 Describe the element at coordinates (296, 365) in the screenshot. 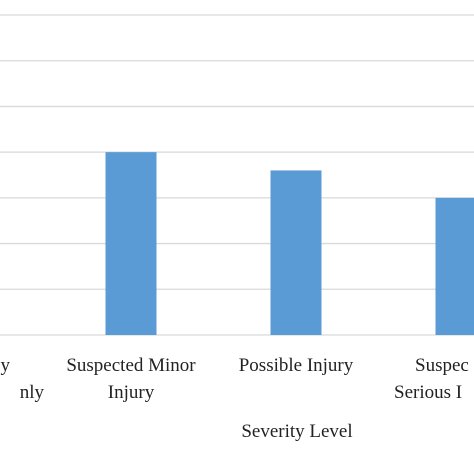

I see `x-tick-label: Possible Injury` at that location.